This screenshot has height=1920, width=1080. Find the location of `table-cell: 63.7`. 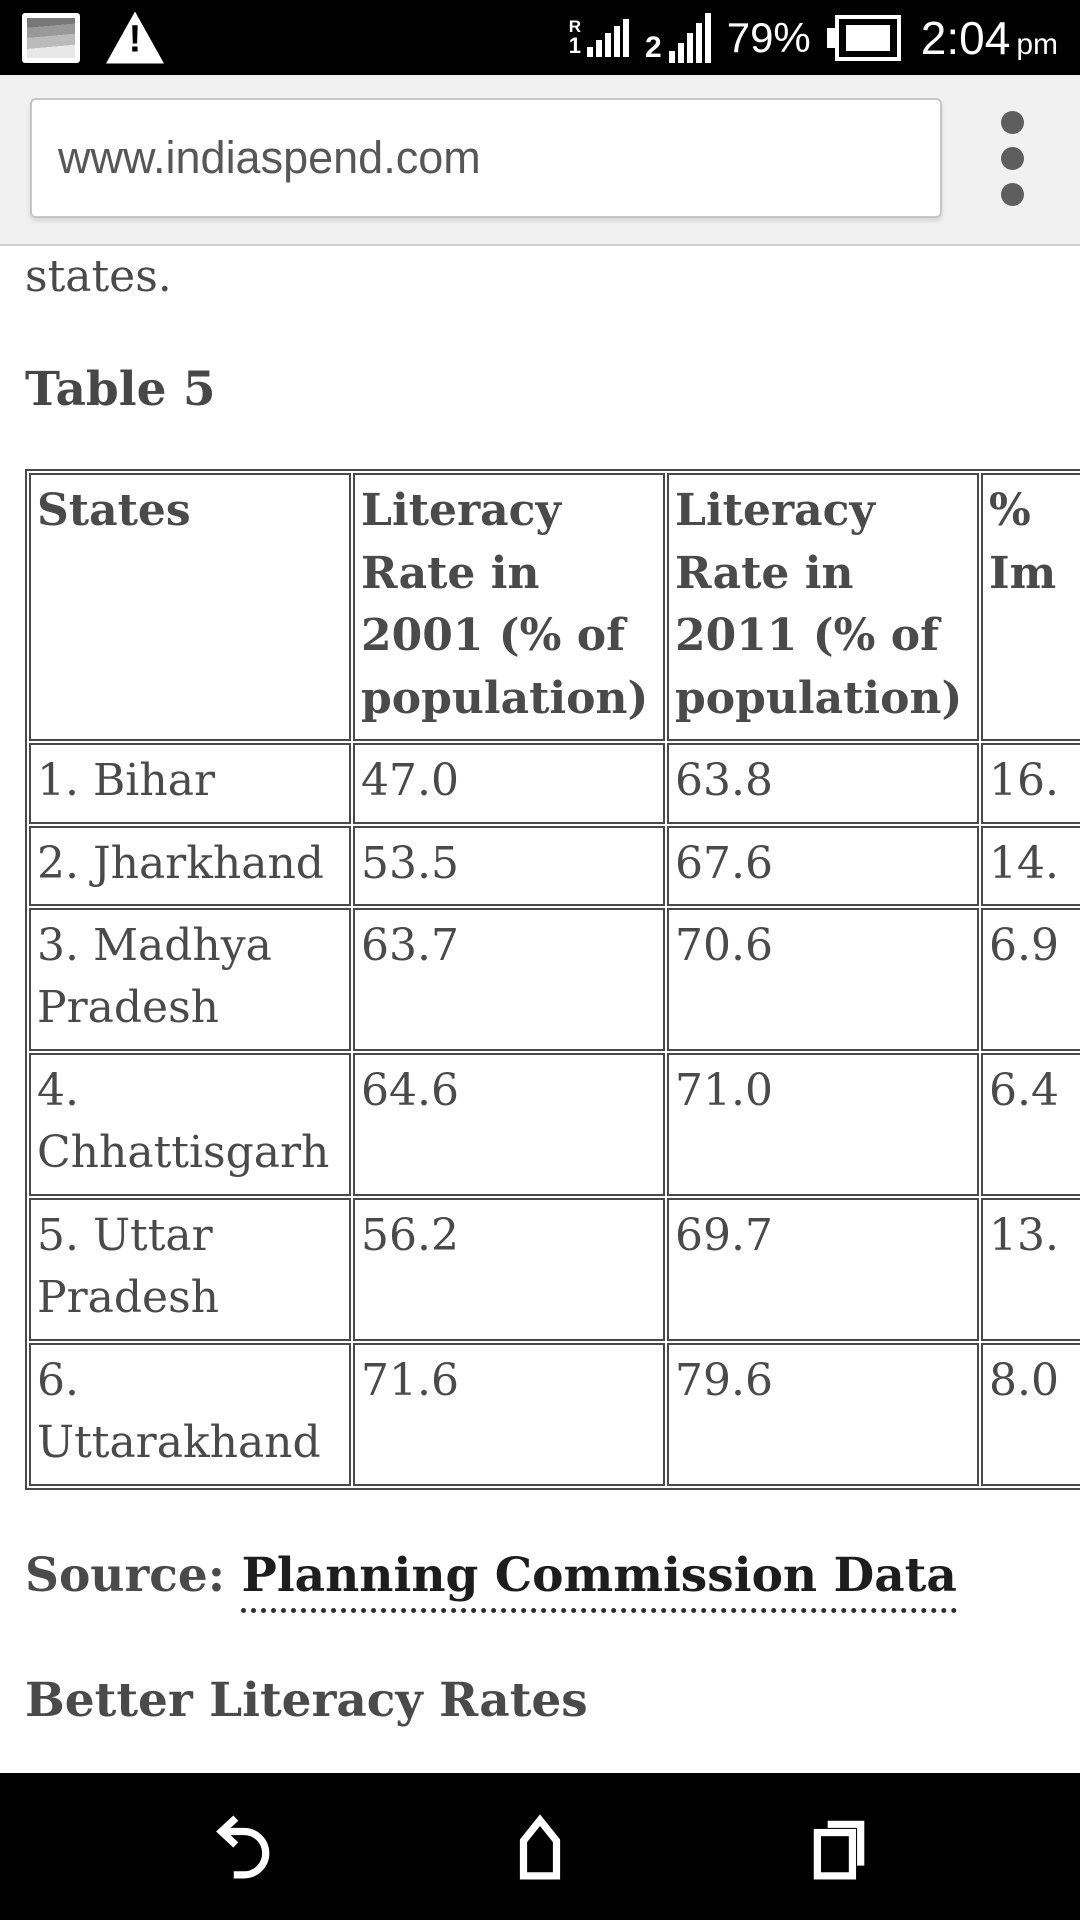

table-cell: 63.7 is located at coordinates (509, 979).